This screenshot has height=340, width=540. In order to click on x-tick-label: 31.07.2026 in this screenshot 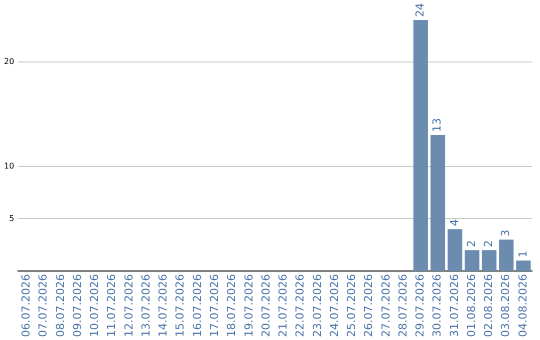, I will do `click(454, 306)`.